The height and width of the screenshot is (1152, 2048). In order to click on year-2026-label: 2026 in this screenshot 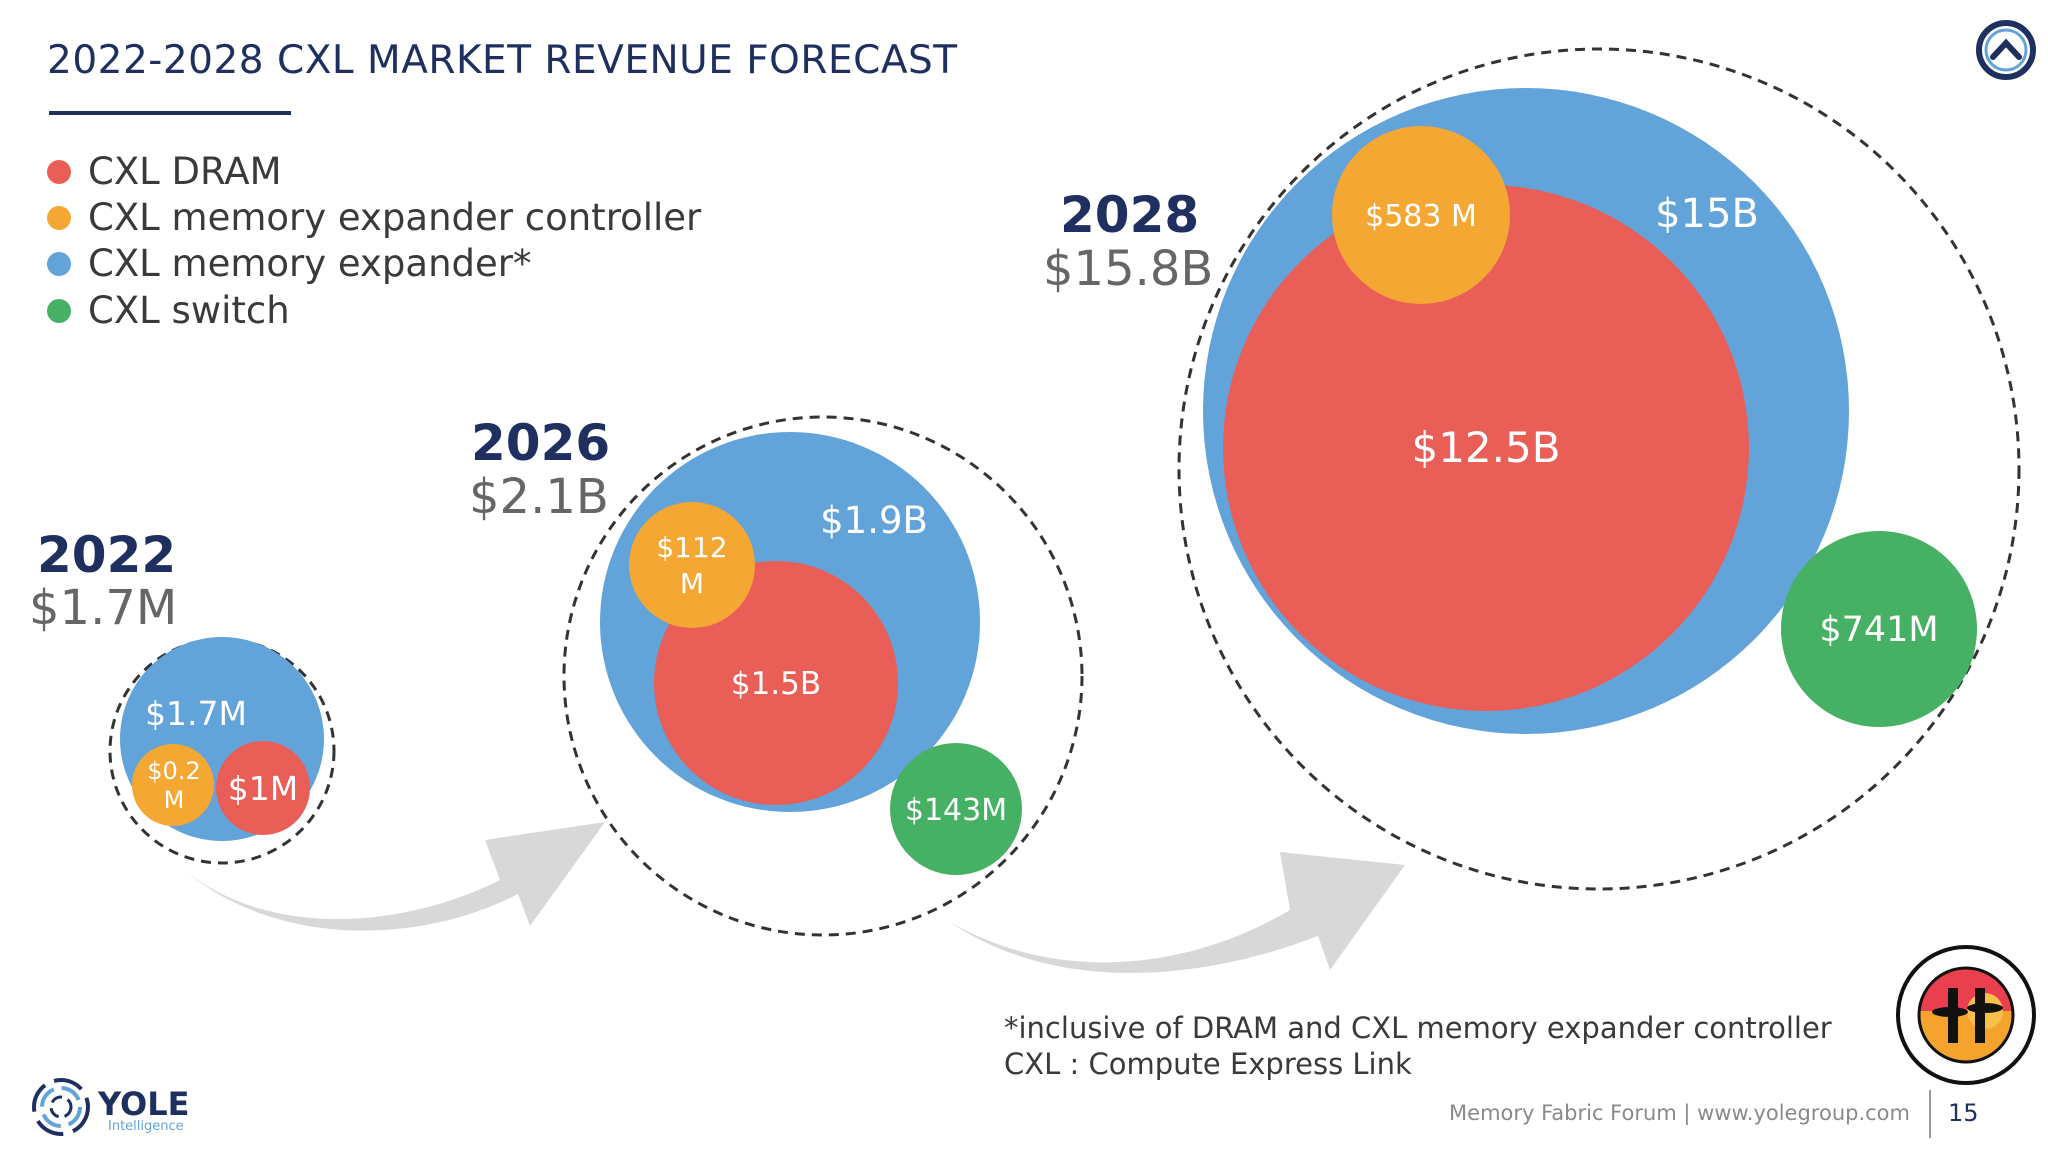, I will do `click(541, 443)`.